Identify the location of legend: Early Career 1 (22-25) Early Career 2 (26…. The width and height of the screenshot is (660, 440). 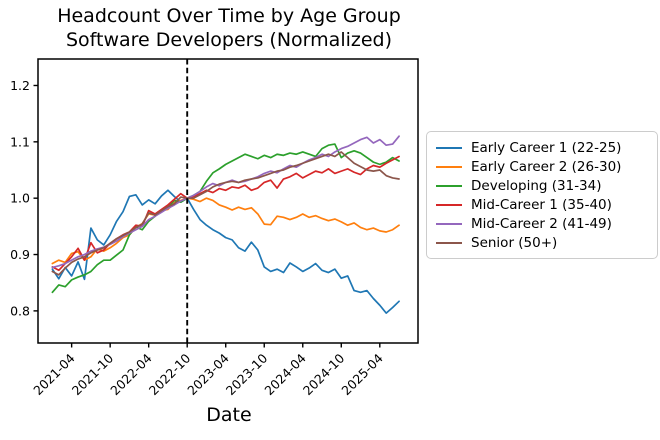
(542, 195).